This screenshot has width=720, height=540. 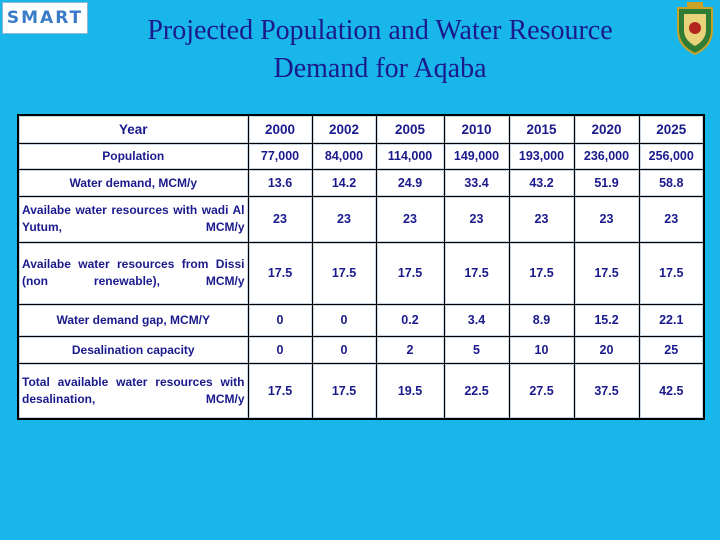 I want to click on table-cell: 43.2, so click(x=541, y=182).